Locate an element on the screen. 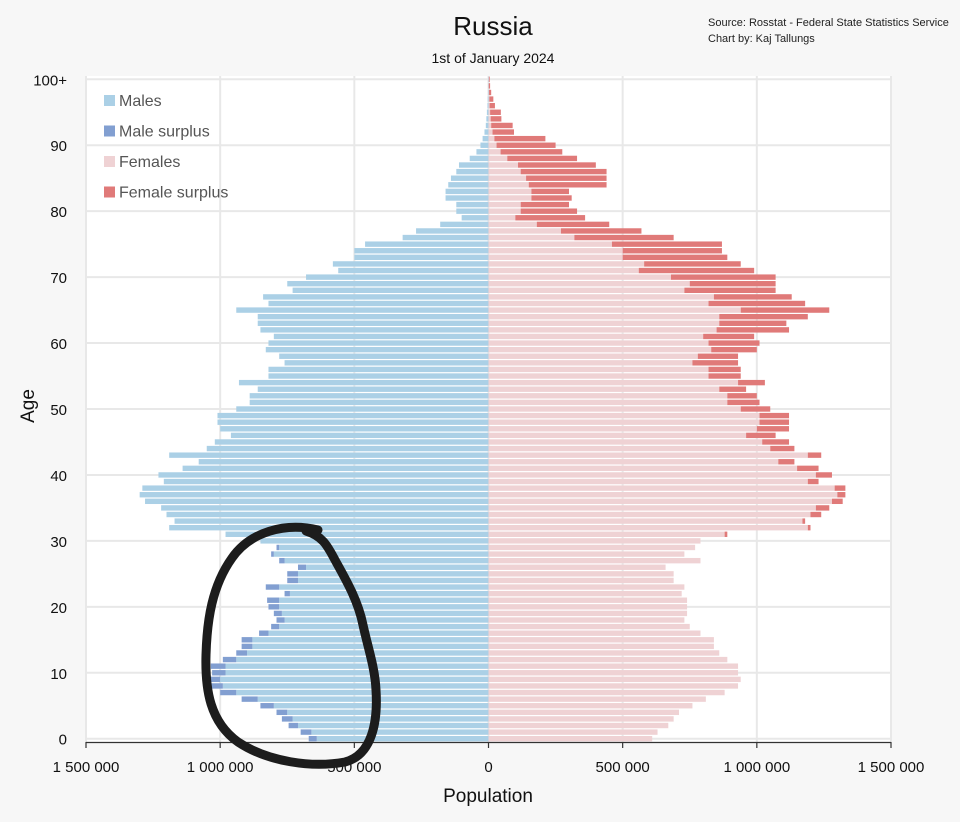 This screenshot has height=822, width=960. credit-note: Chart by: Kaj Tallungs is located at coordinates (761, 39).